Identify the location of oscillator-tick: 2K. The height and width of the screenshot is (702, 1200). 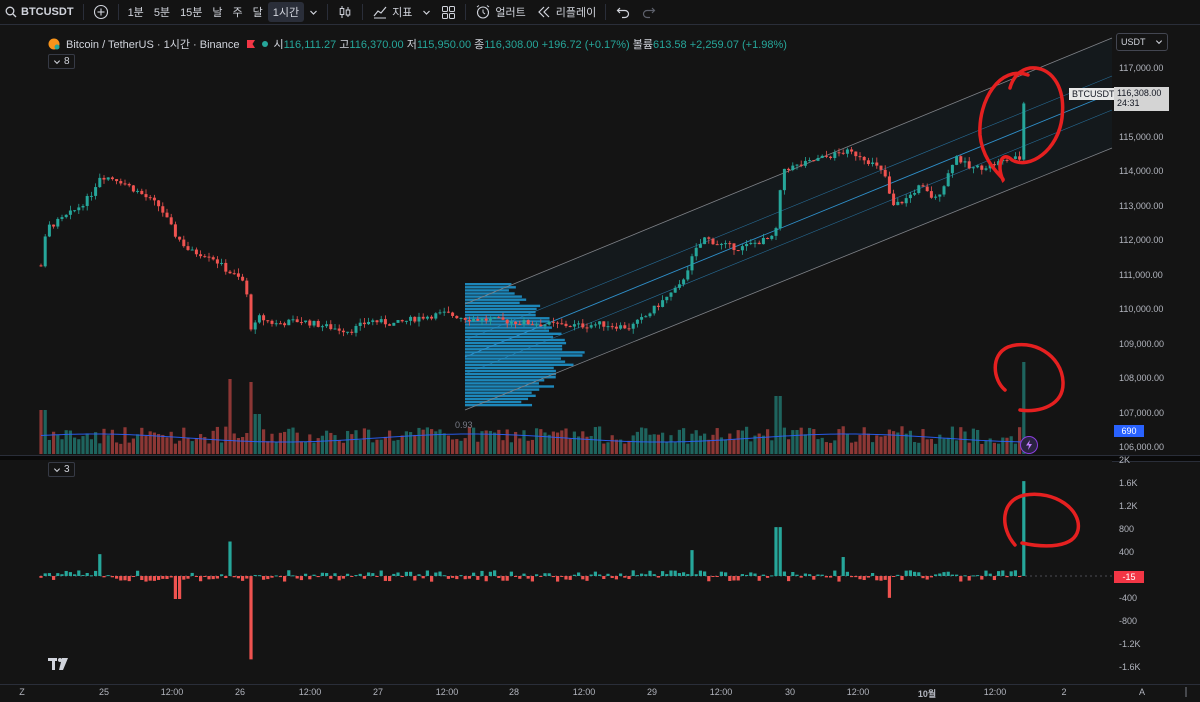
(1125, 460).